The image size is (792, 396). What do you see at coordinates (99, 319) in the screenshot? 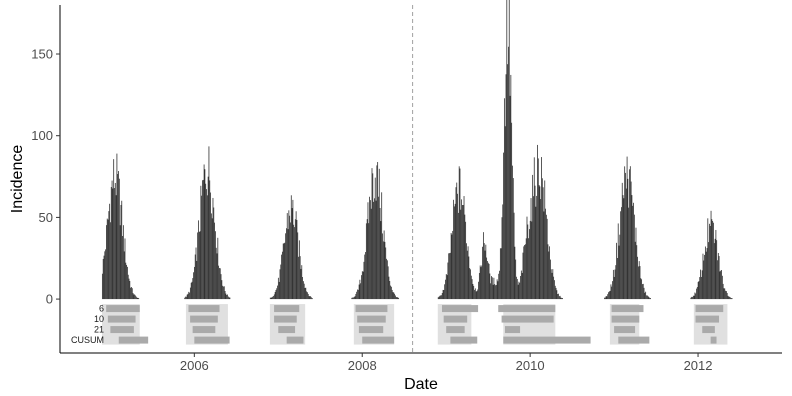
I see `alarm-method-label: 10` at bounding box center [99, 319].